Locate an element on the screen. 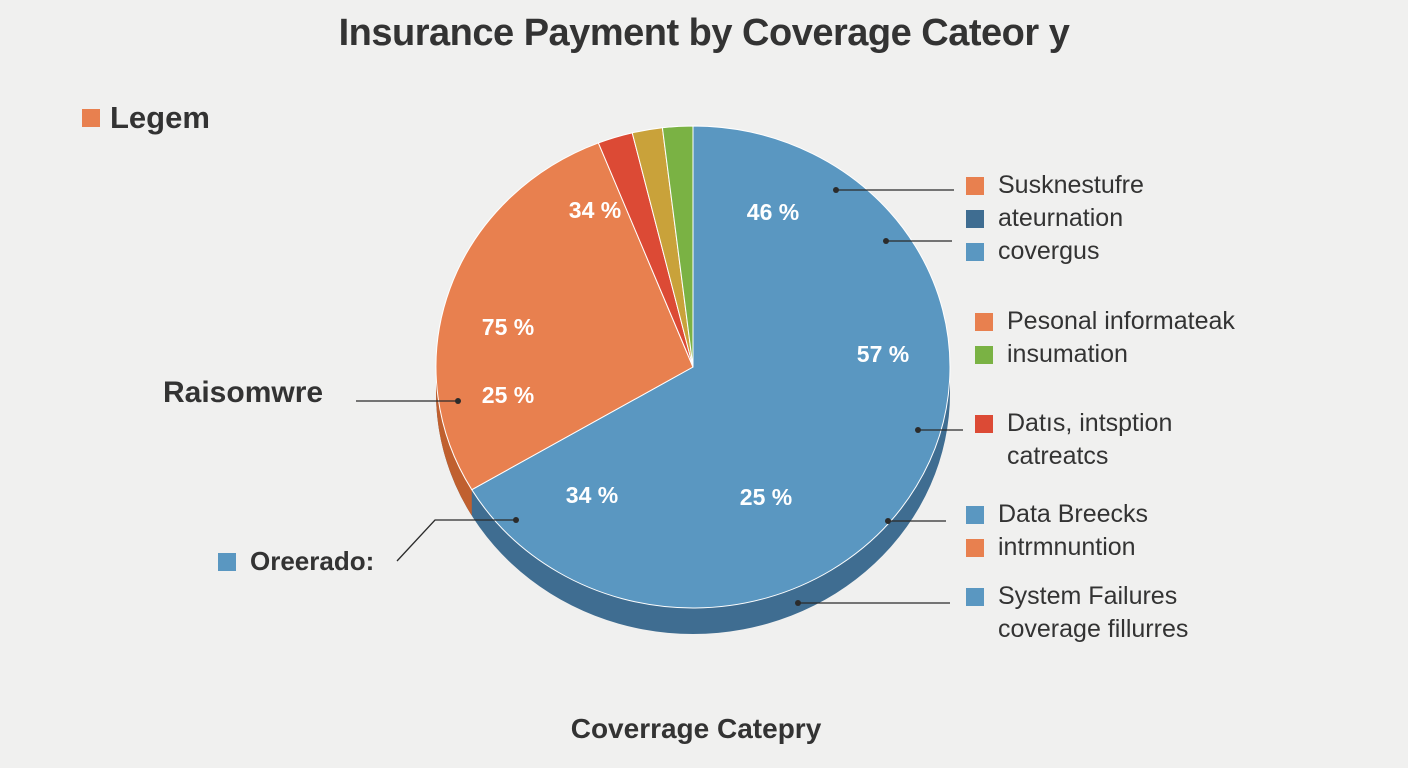 This screenshot has height=768, width=1408. legend-item: insumation is located at coordinates (1105, 354).